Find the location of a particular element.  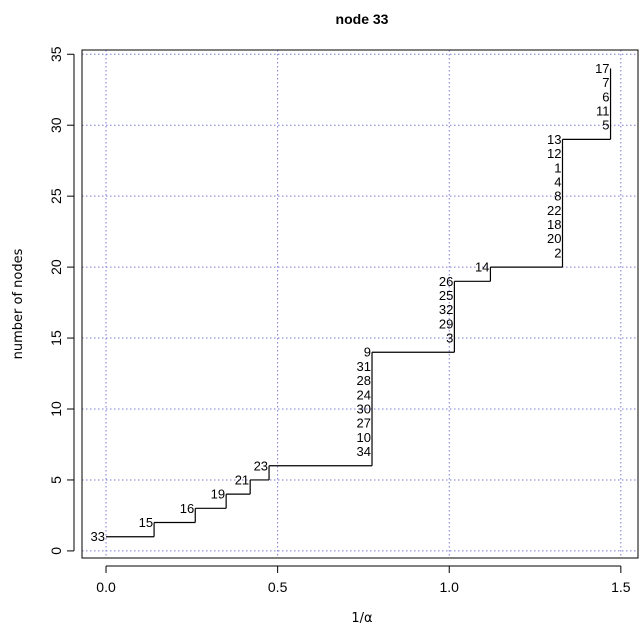

y-axis-label: number of nodes is located at coordinates (18, 303).